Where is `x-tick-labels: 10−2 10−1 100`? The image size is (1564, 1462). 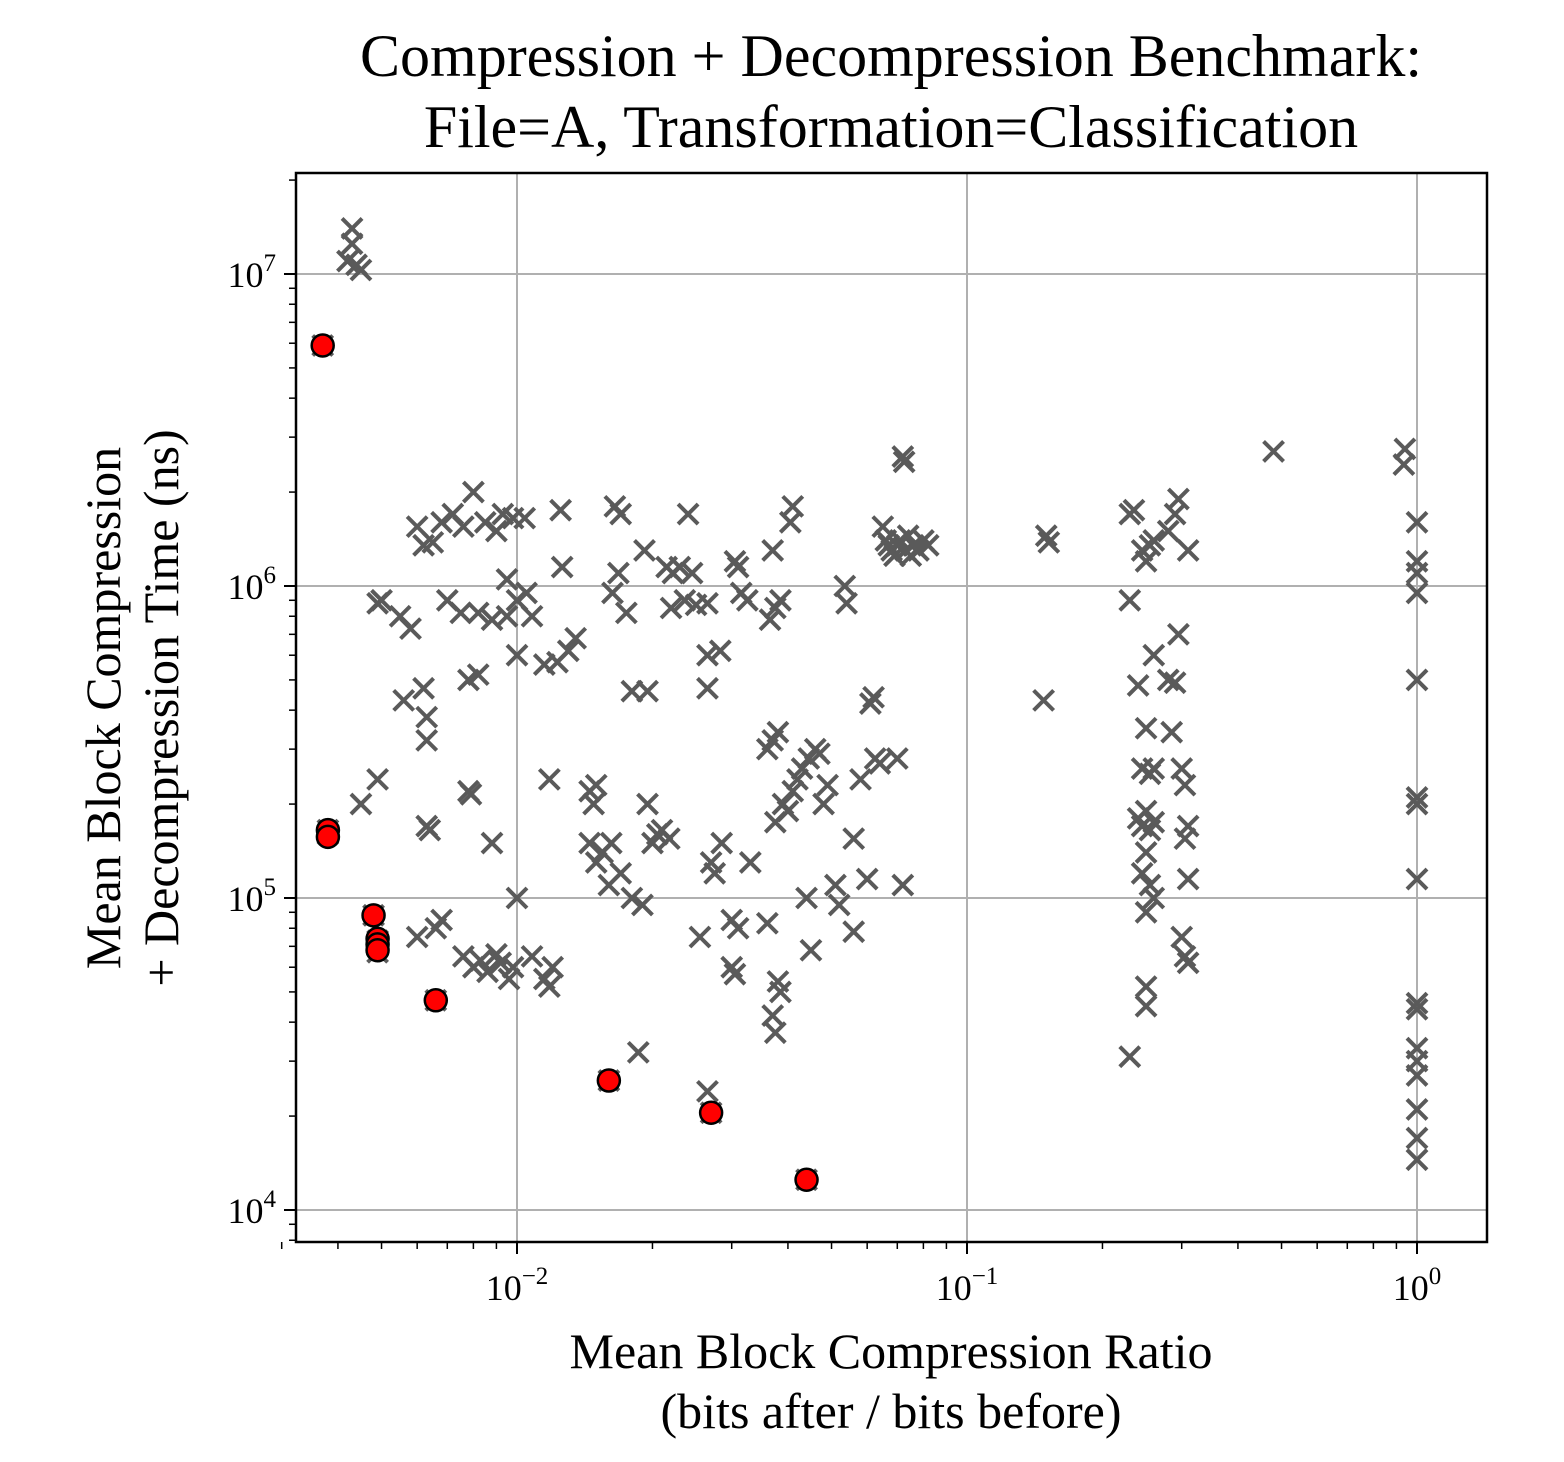
x-tick-labels: 10−2 10−1 100 is located at coordinates (964, 1285).